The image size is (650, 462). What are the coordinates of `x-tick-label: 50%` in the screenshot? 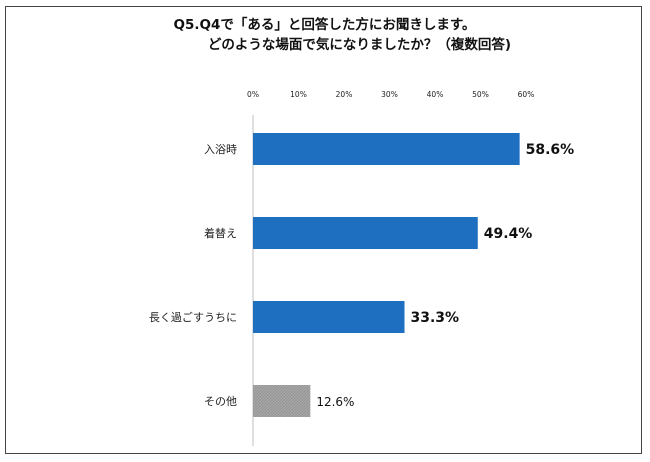 It's located at (480, 94).